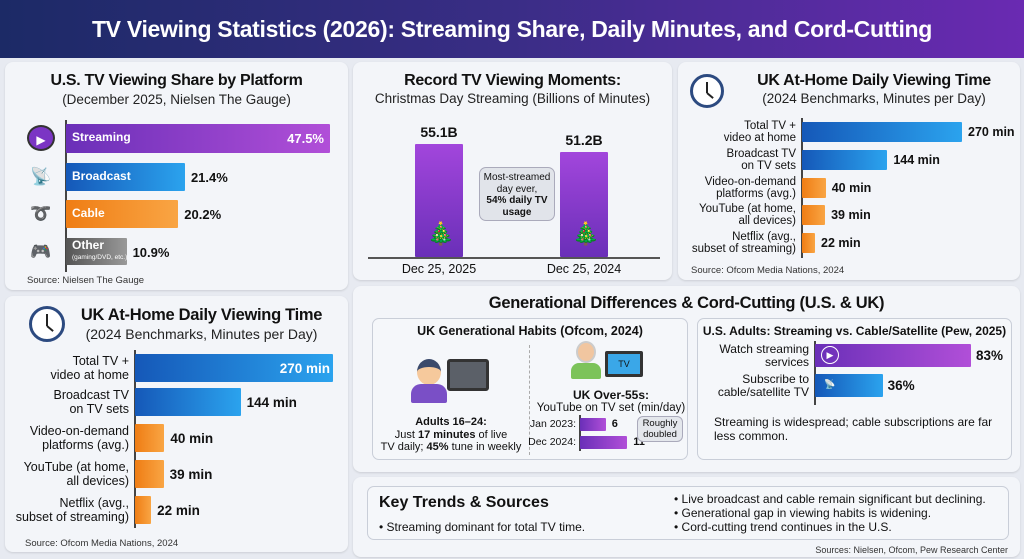  Describe the element at coordinates (209, 177) in the screenshot. I see `value-label: 21.4%` at that location.